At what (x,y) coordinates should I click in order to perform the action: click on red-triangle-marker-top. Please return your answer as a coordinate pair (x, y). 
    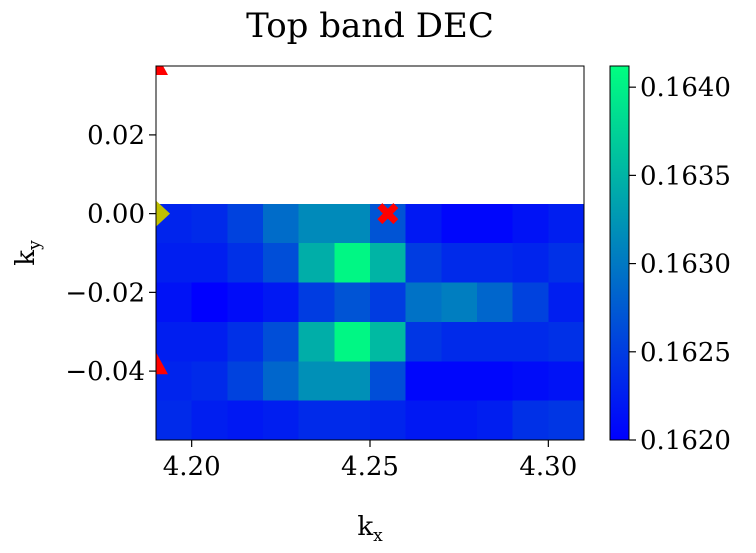
    Looking at the image, I should click on (162, 70).